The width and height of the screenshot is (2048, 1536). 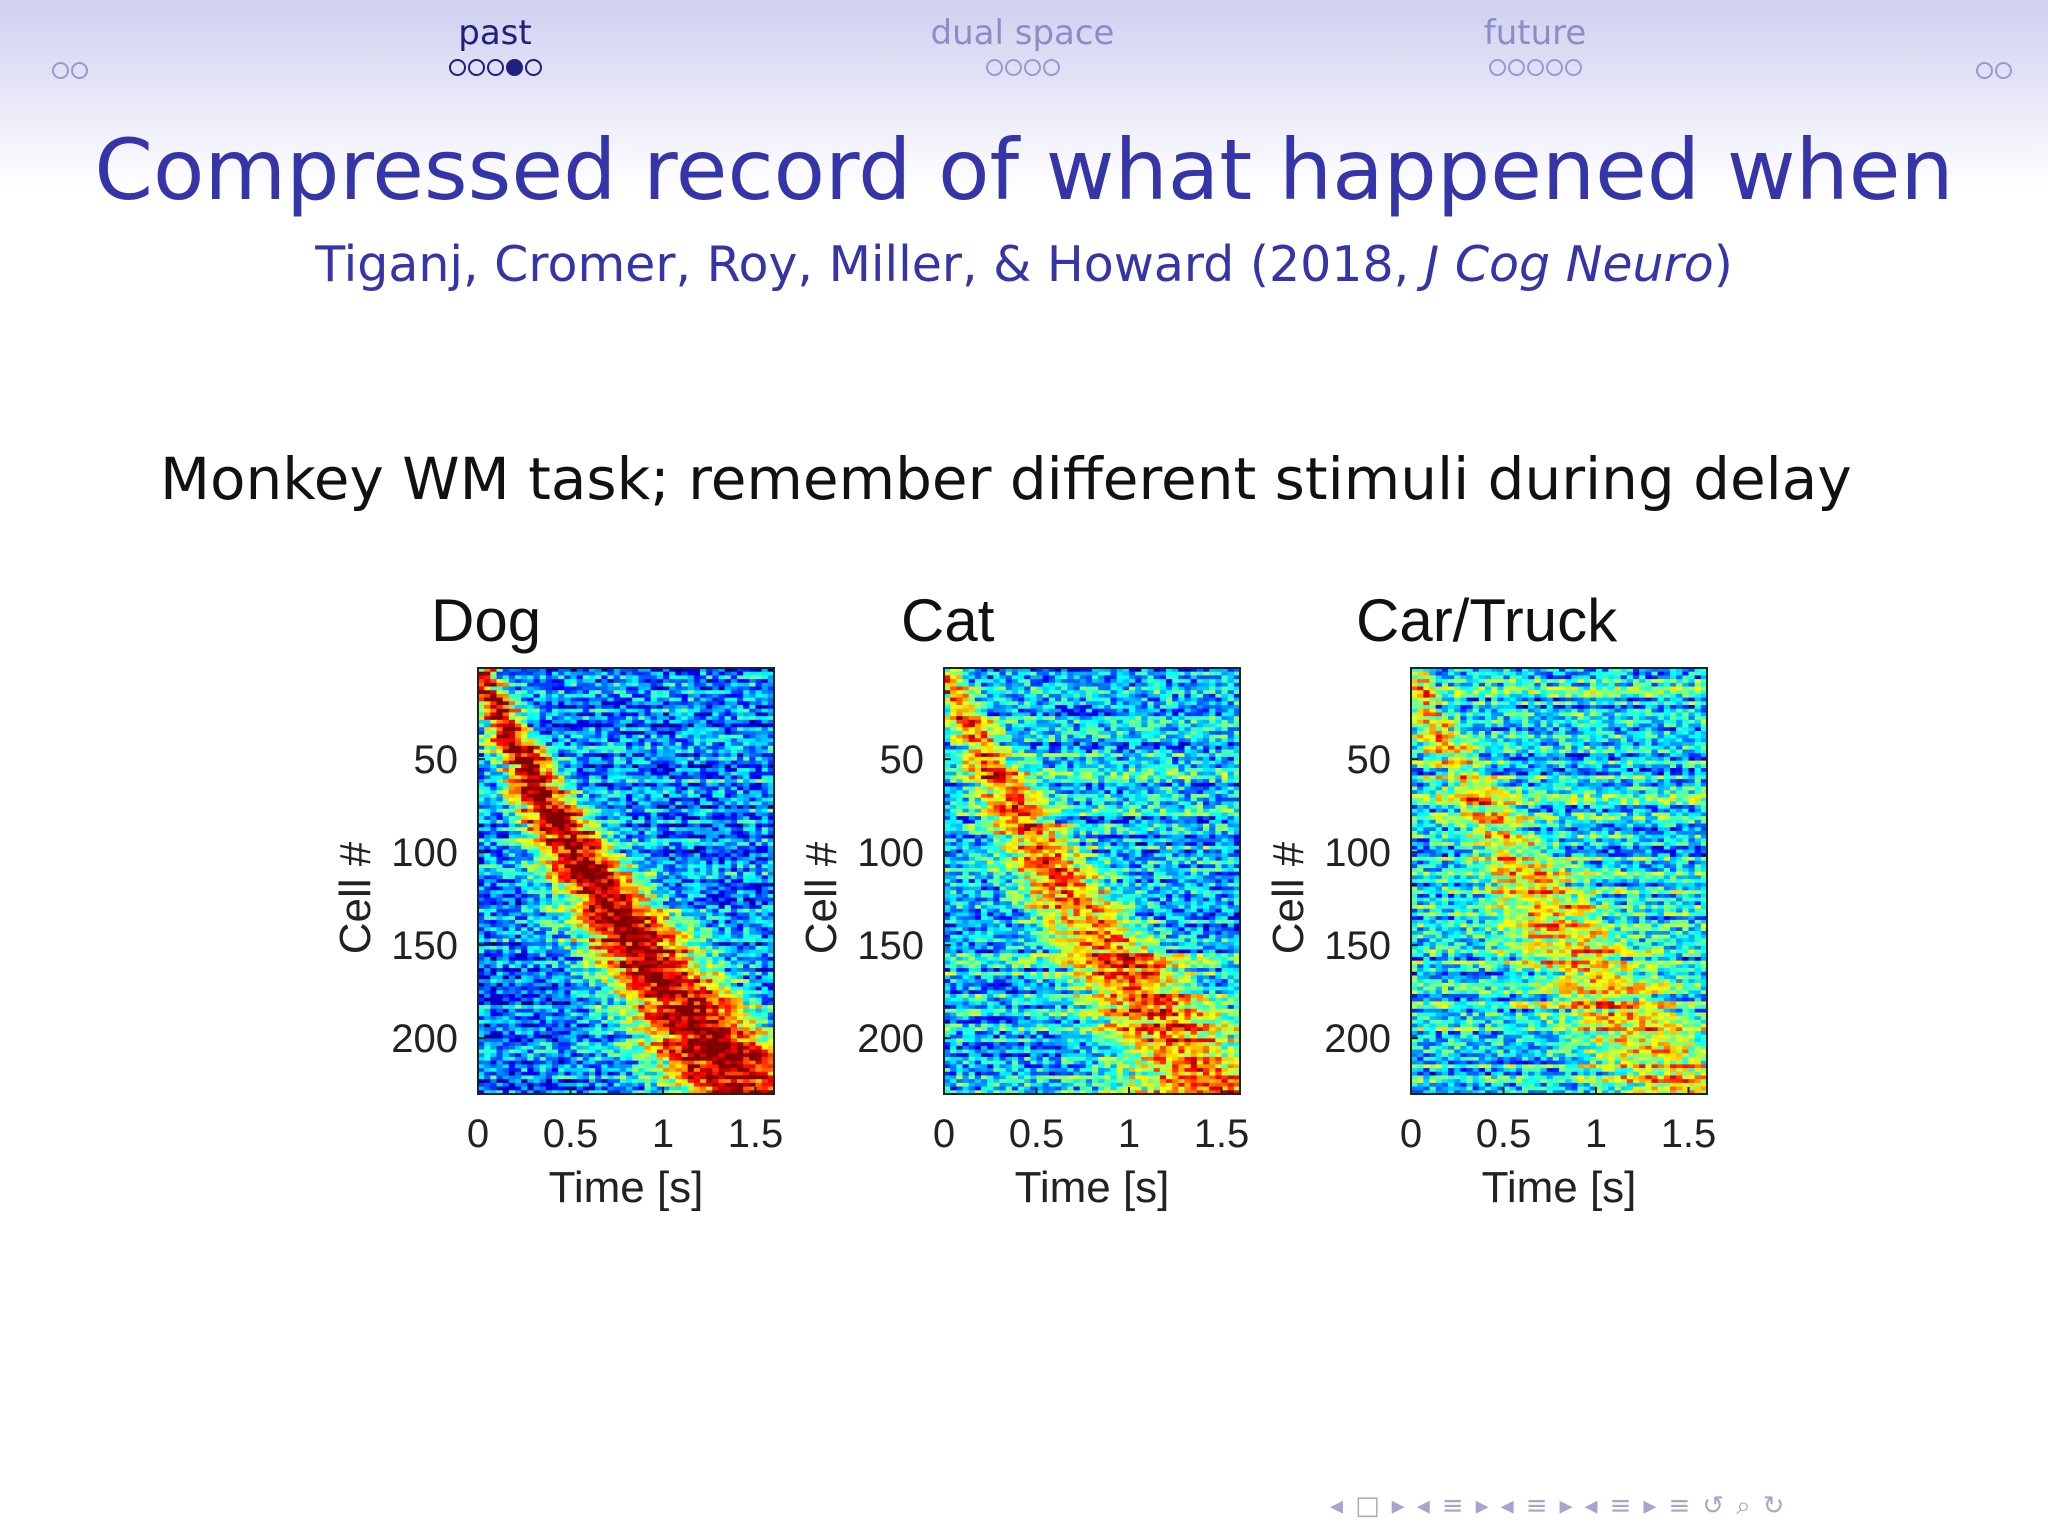 I want to click on nav-dots-right, so click(x=1994, y=70).